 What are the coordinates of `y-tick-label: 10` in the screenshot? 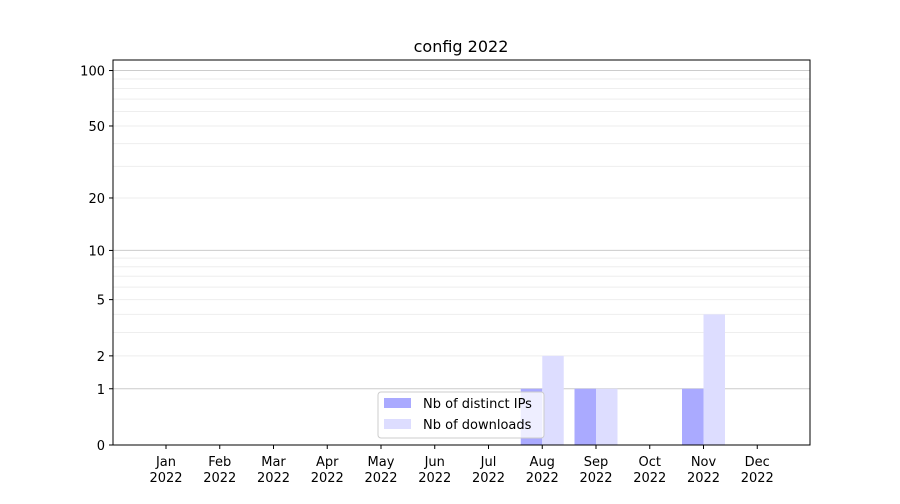 It's located at (96, 251).